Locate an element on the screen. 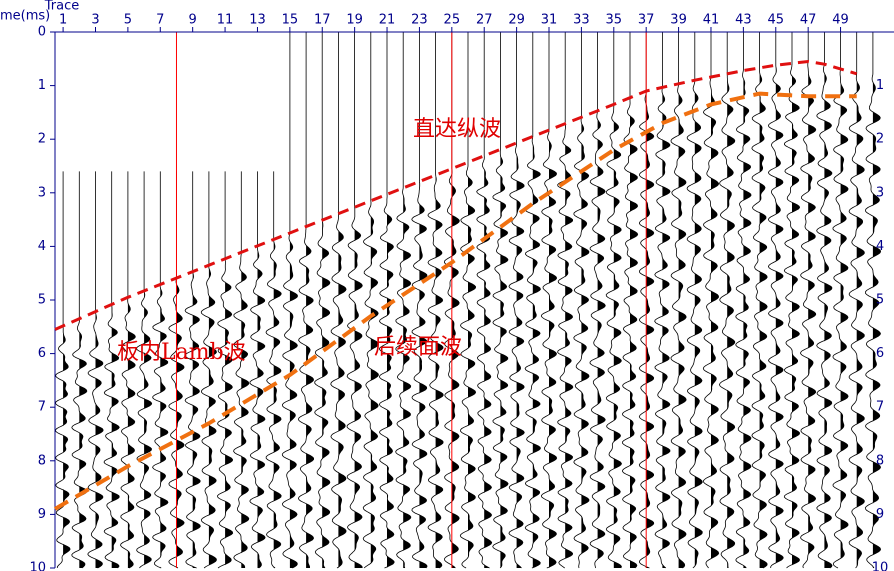  x-tick-label: 27 is located at coordinates (484, 20).